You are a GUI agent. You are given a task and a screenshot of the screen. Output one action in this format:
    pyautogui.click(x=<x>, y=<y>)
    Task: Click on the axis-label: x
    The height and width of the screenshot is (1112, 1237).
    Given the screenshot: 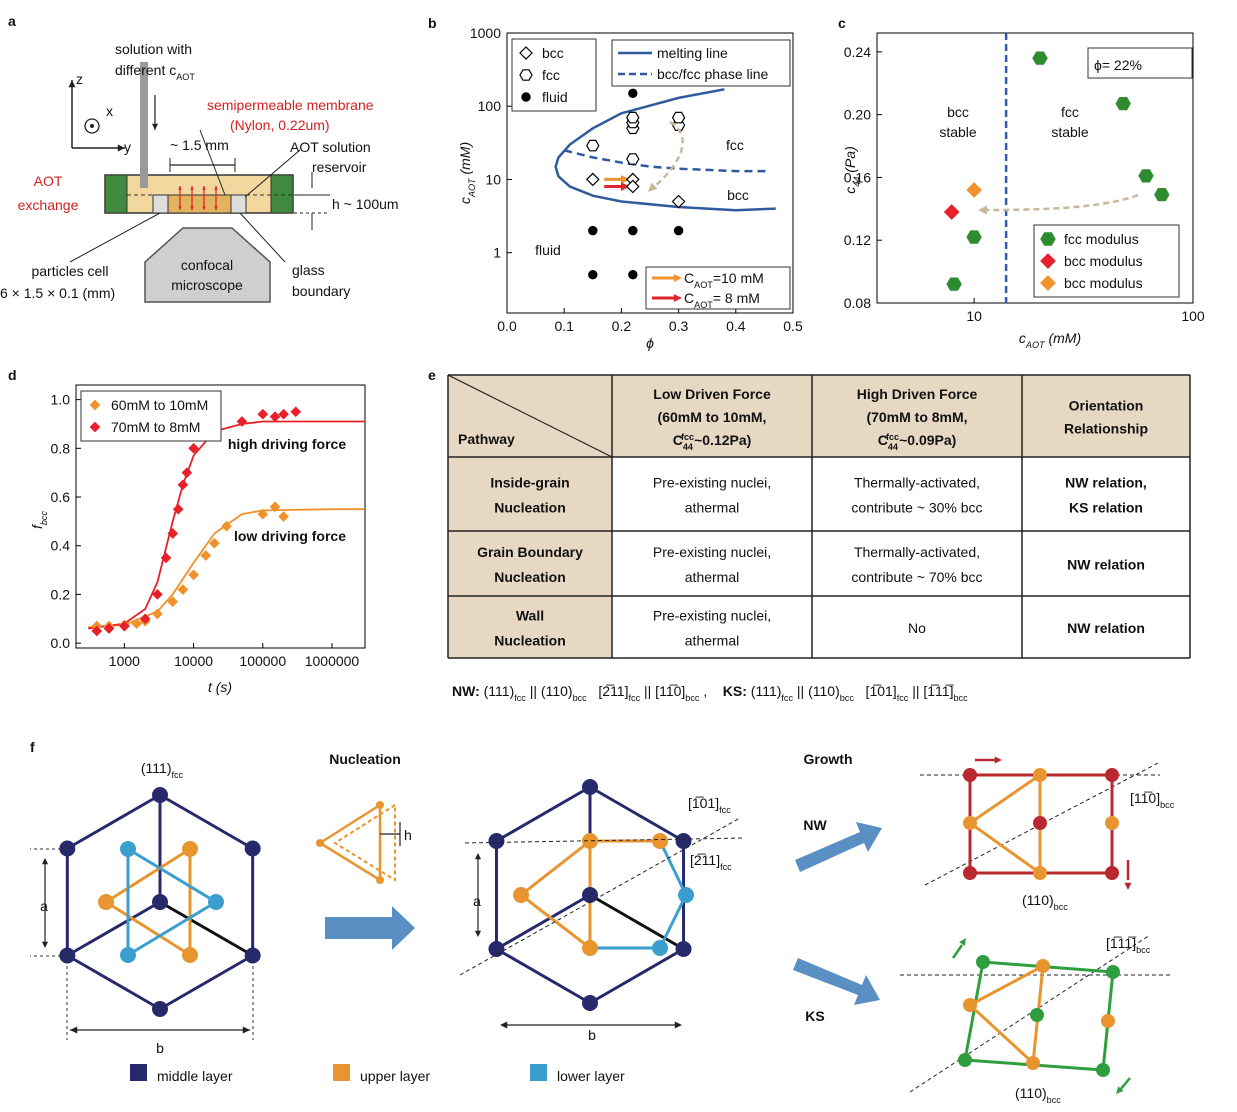 What is the action you would take?
    pyautogui.click(x=109, y=111)
    